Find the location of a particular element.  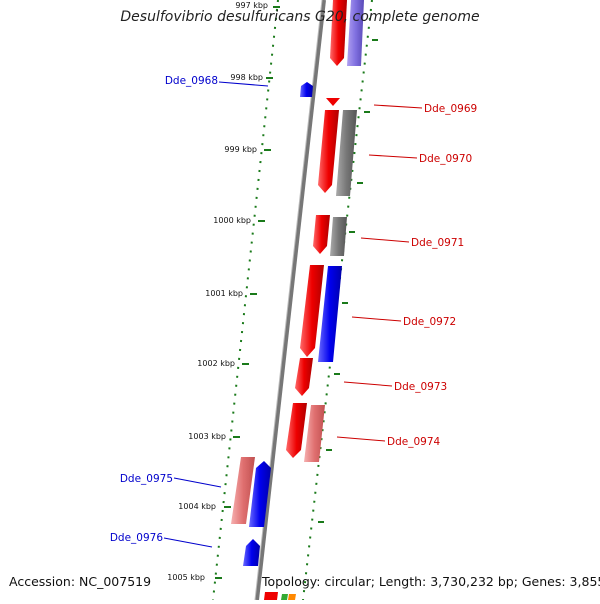

accession-text: Accession: NC_007519 is located at coordinates (80, 581).